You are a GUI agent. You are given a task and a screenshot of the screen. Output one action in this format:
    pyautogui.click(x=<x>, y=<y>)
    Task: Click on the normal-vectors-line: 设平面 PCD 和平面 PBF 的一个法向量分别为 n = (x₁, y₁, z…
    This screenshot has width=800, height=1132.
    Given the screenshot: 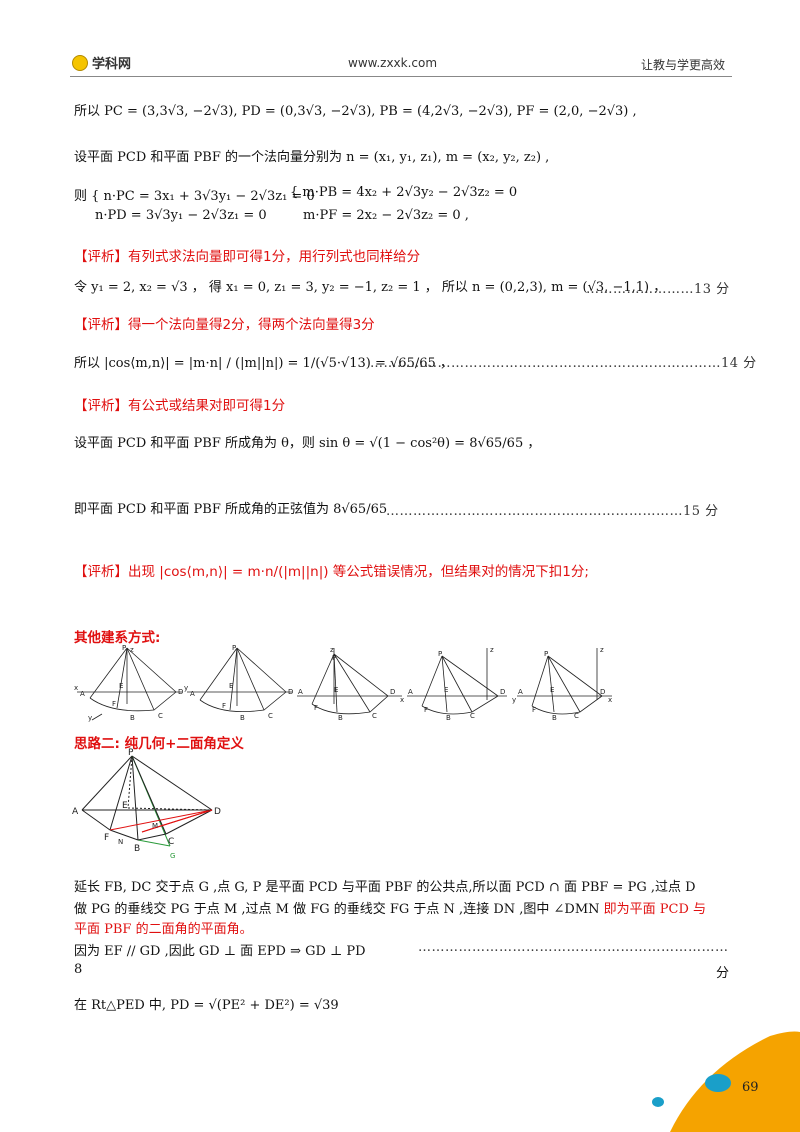 What is the action you would take?
    pyautogui.click(x=312, y=157)
    